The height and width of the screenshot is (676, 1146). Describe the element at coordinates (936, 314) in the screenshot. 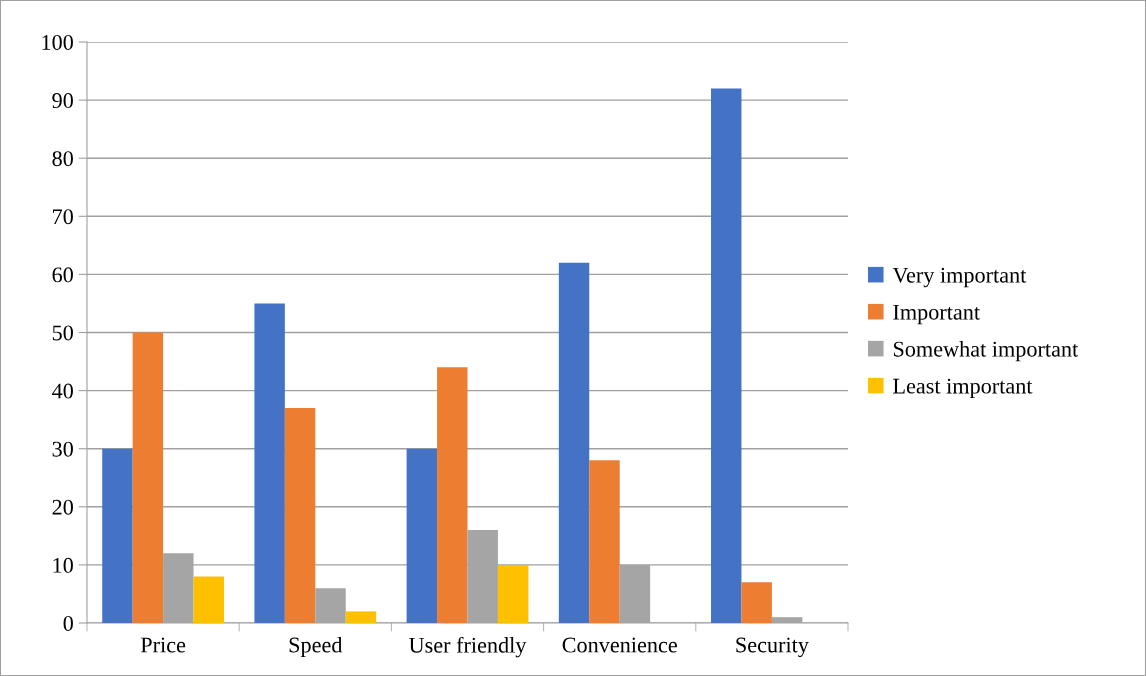

I see `legend-label: Important` at that location.